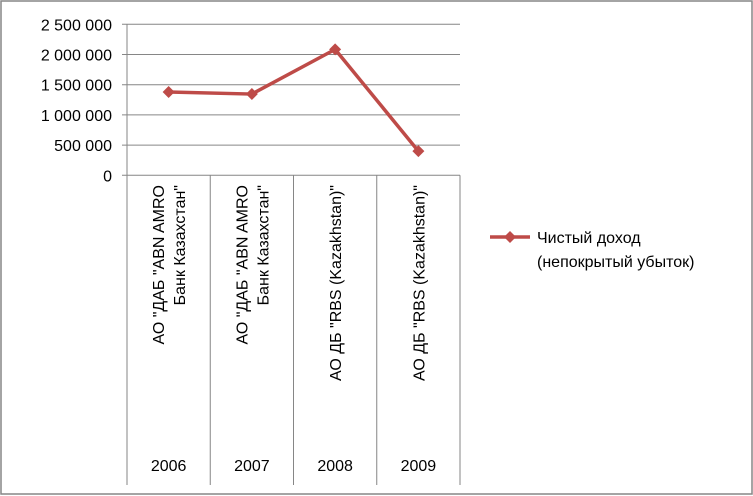 This screenshot has height=496, width=753. What do you see at coordinates (589, 238) in the screenshot?
I see `legend-label: Чистый доход` at bounding box center [589, 238].